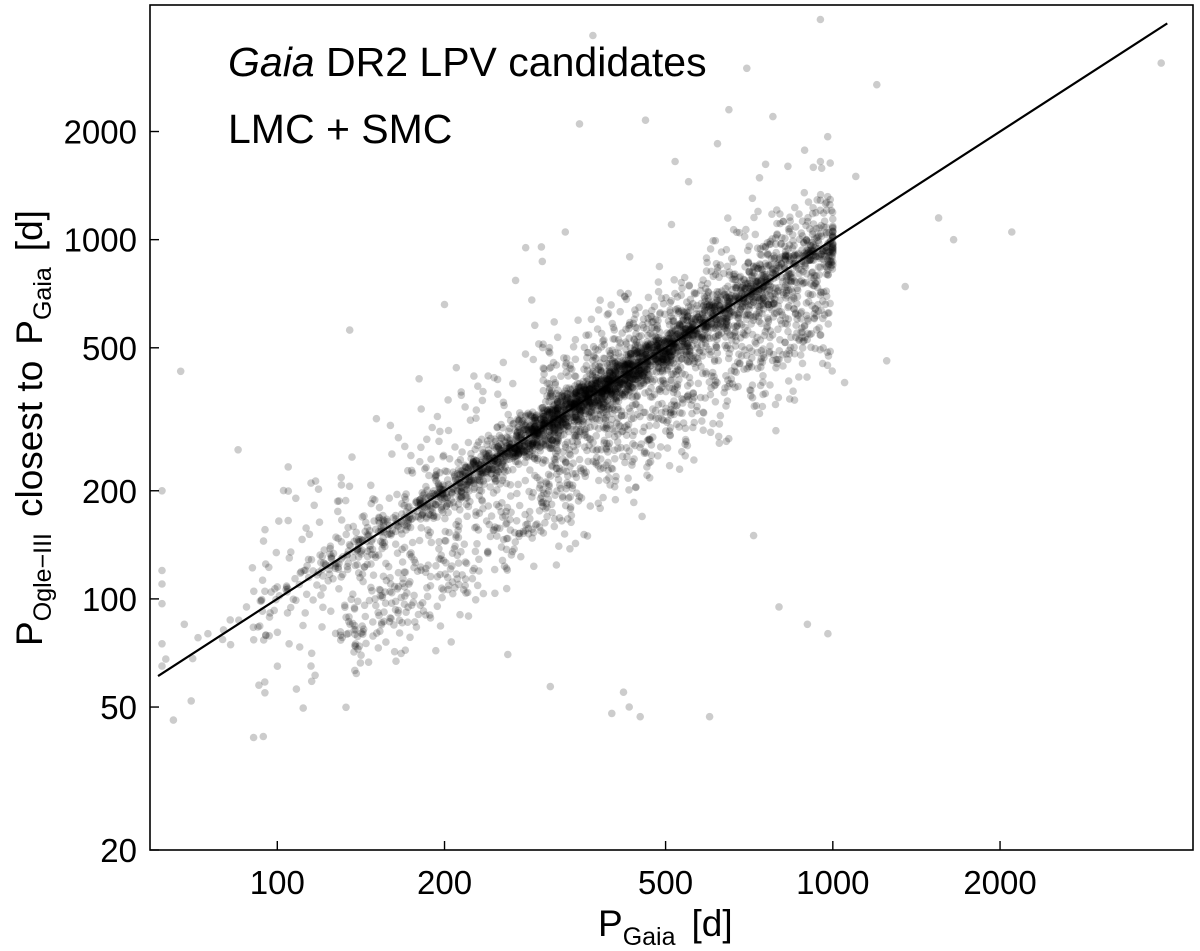 Image resolution: width=1200 pixels, height=951 pixels. Describe the element at coordinates (33, 428) in the screenshot. I see `y-axis-label: POgle−IIIclosest toPGaia[d]` at that location.